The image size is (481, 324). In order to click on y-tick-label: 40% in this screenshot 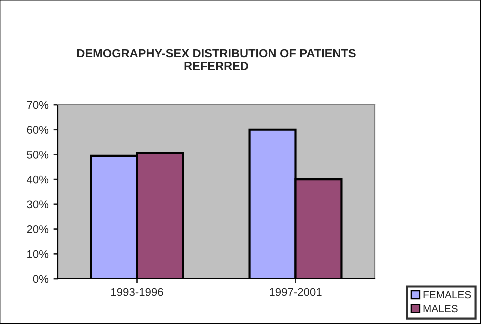, I will do `click(37, 180)`.